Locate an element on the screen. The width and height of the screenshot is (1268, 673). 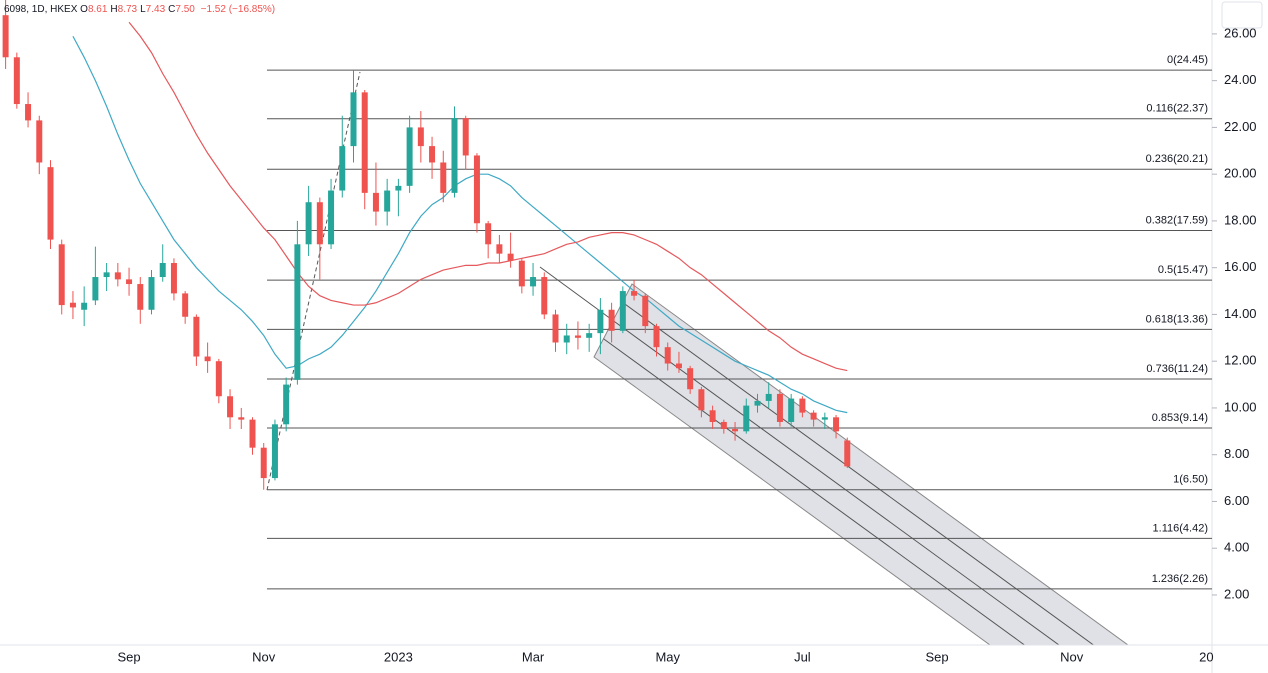
legend-key: C is located at coordinates (172, 9).